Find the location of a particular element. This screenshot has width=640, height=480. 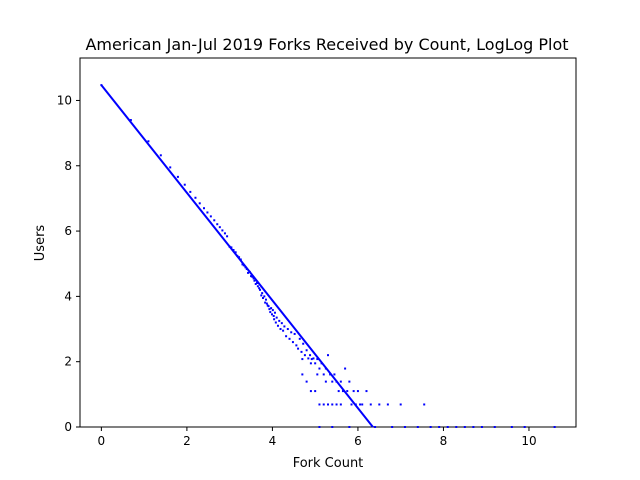

y-tick-label: 6 is located at coordinates (68, 231).